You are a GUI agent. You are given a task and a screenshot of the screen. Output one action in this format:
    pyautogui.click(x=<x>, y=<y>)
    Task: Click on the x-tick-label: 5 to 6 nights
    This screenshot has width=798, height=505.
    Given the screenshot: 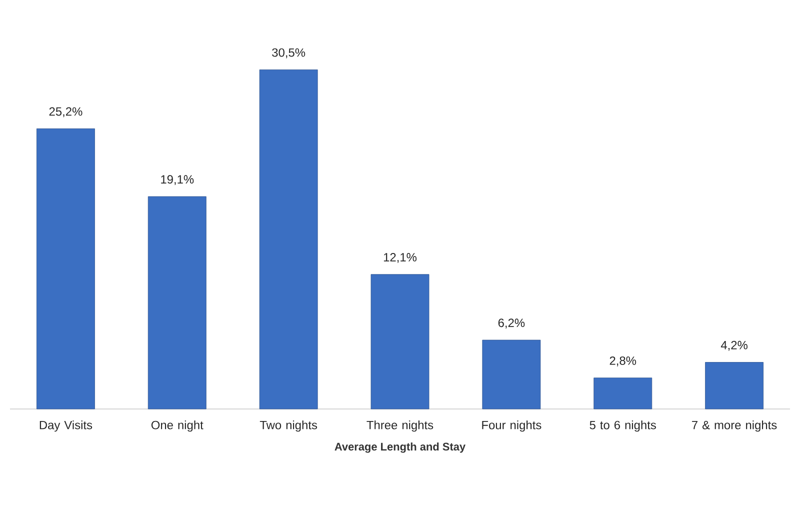 What is the action you would take?
    pyautogui.click(x=623, y=426)
    